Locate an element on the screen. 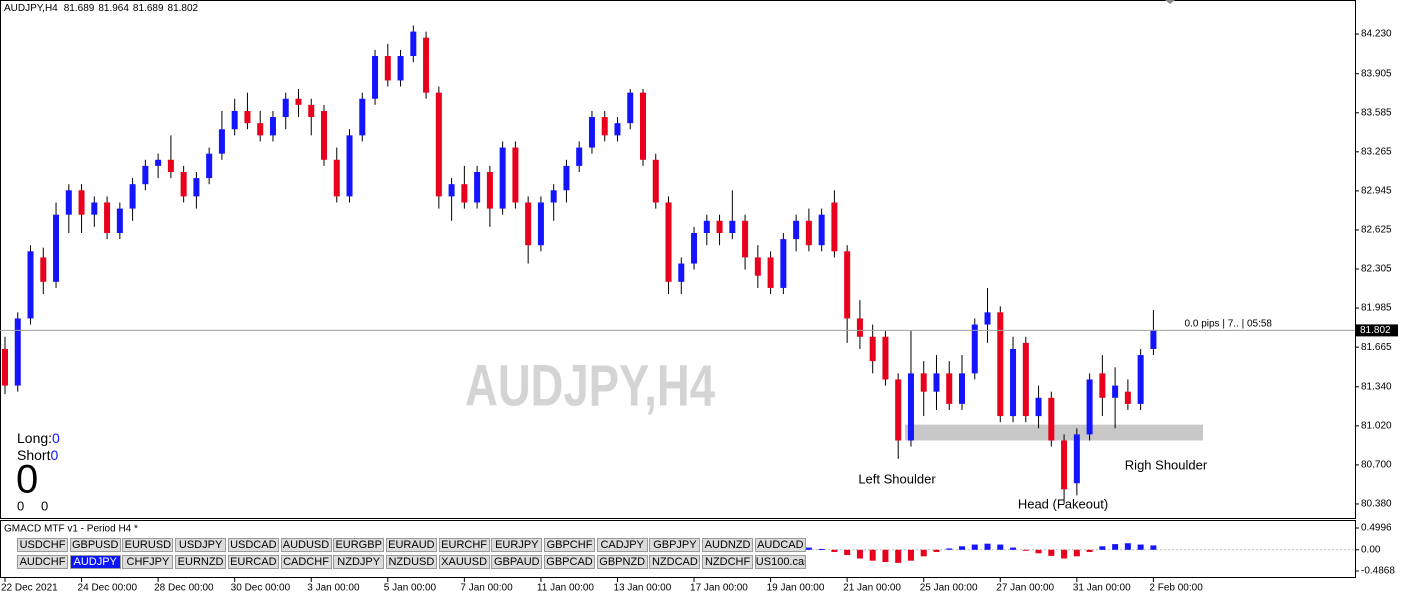 The height and width of the screenshot is (597, 1407). symbol-button: GBPCHF is located at coordinates (569, 545).